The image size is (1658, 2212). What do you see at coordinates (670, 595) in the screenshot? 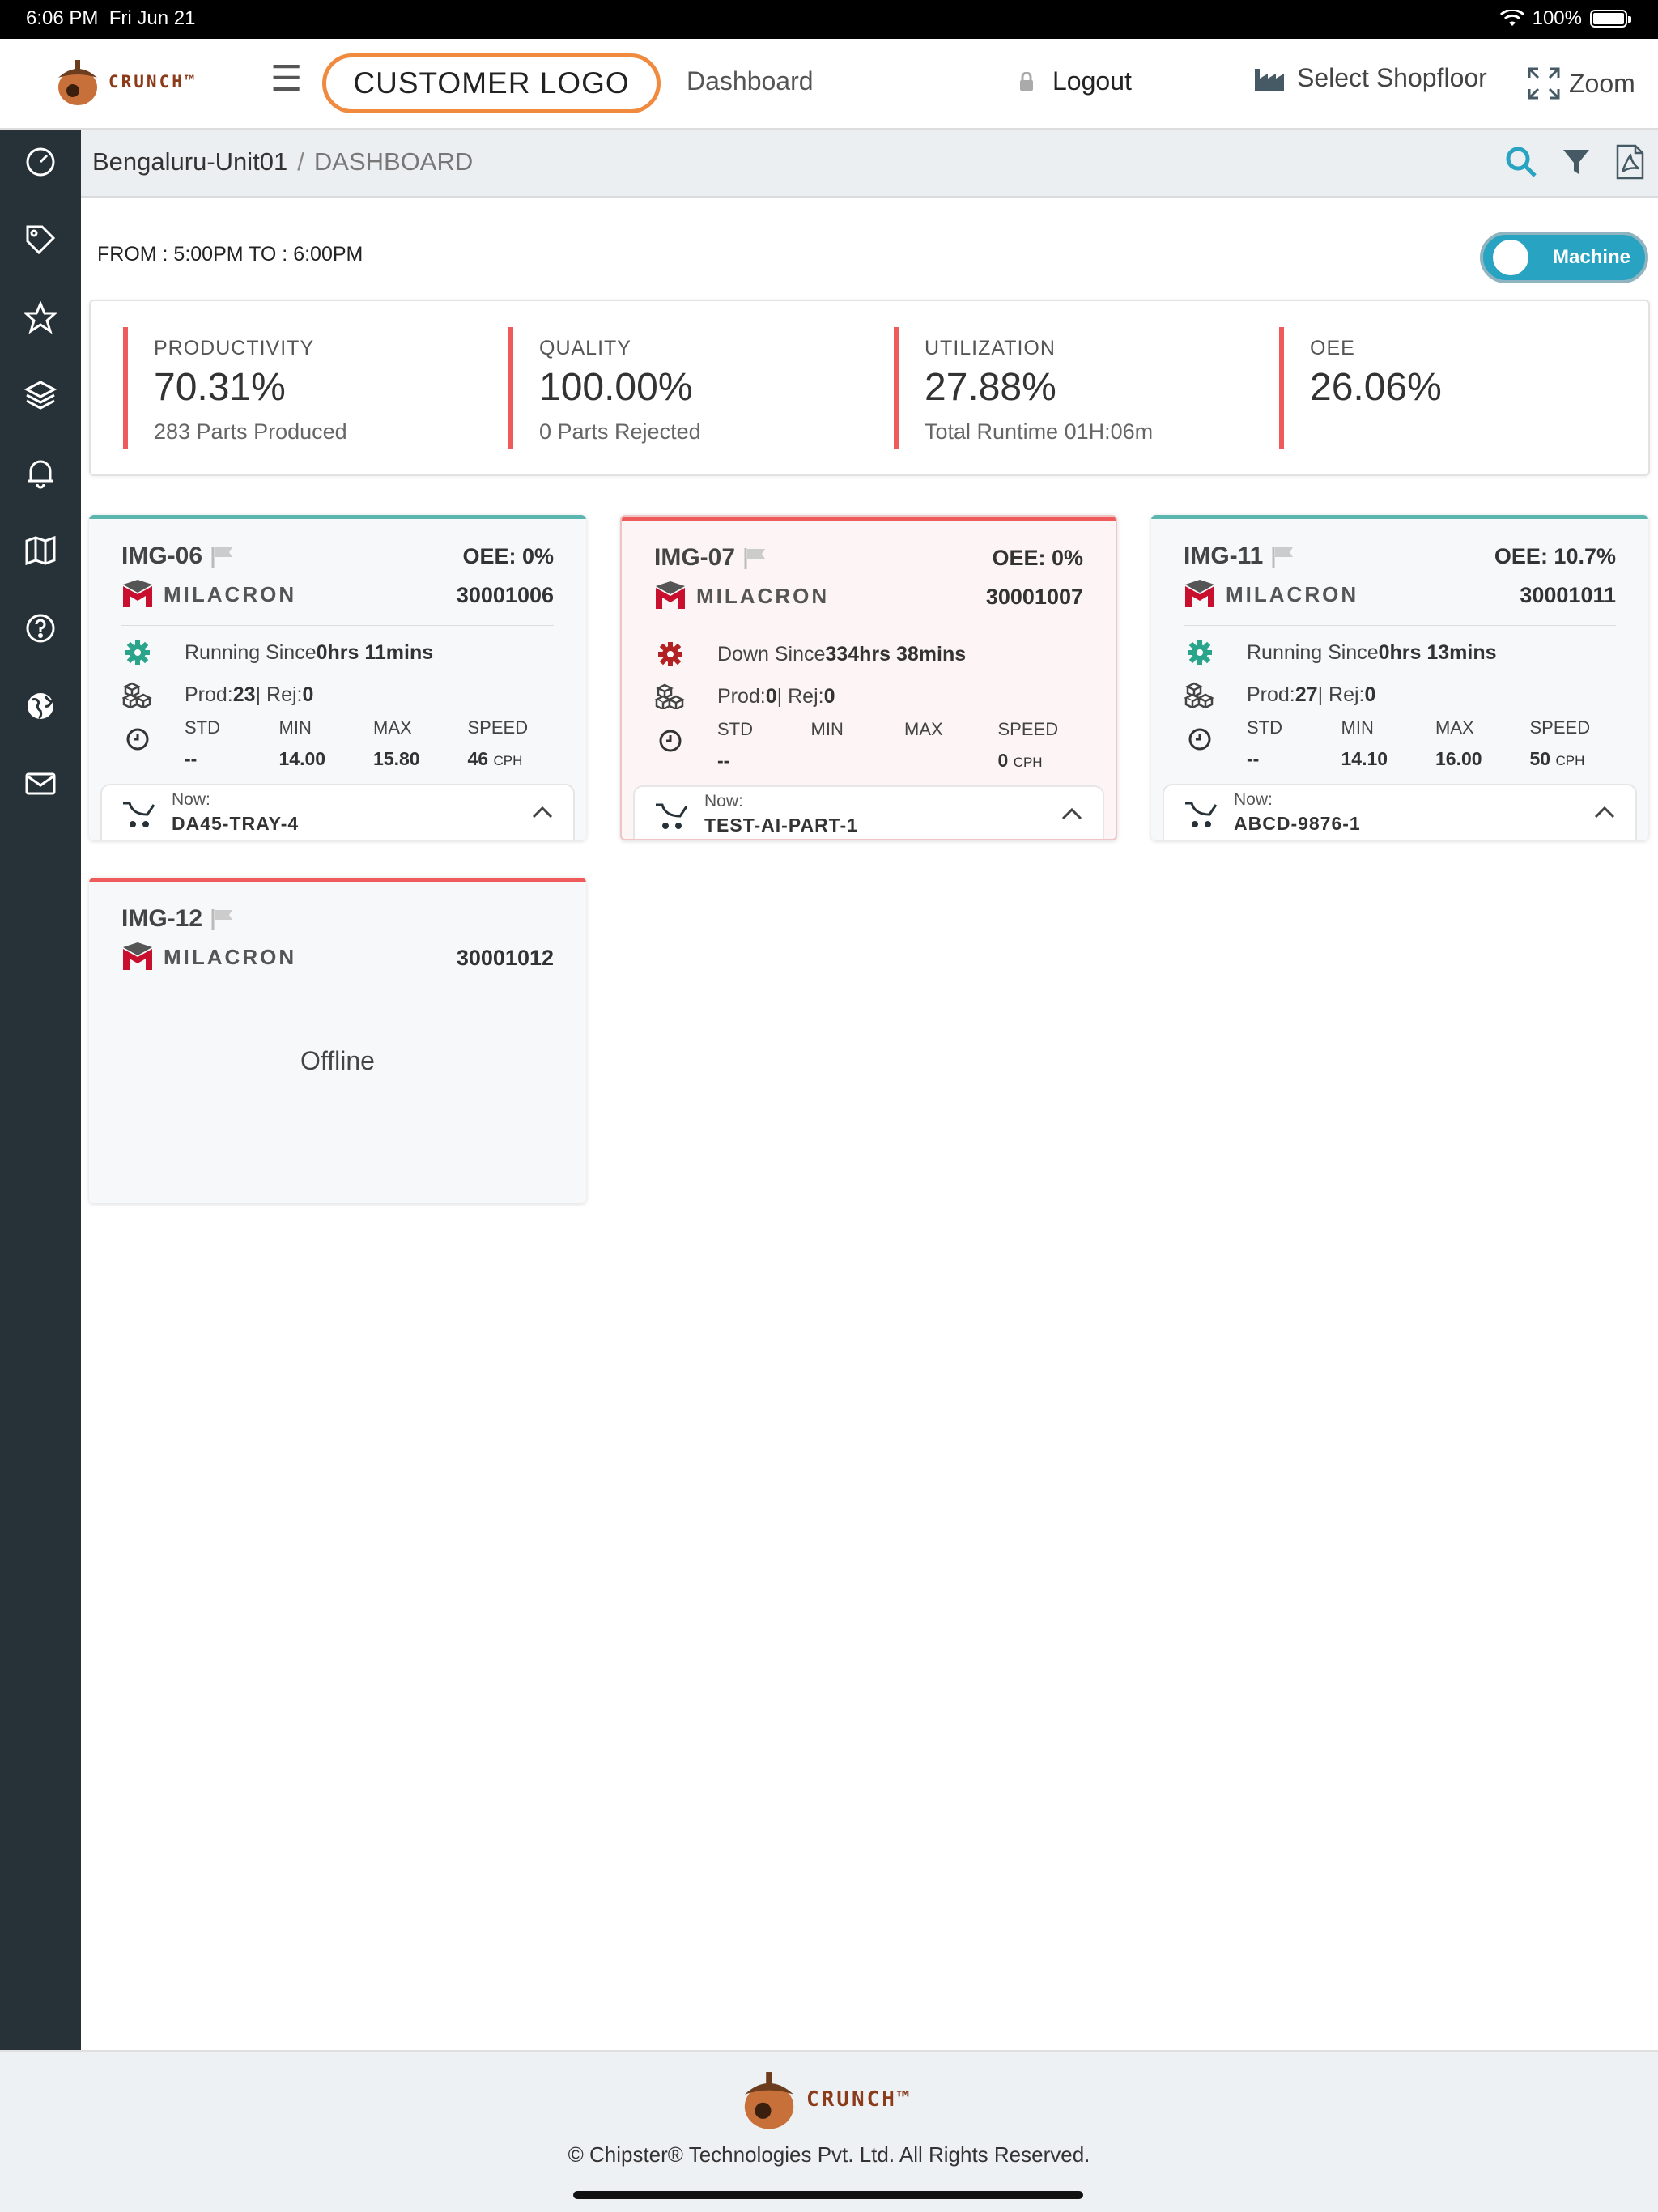
I see `milacron-logo-icon` at bounding box center [670, 595].